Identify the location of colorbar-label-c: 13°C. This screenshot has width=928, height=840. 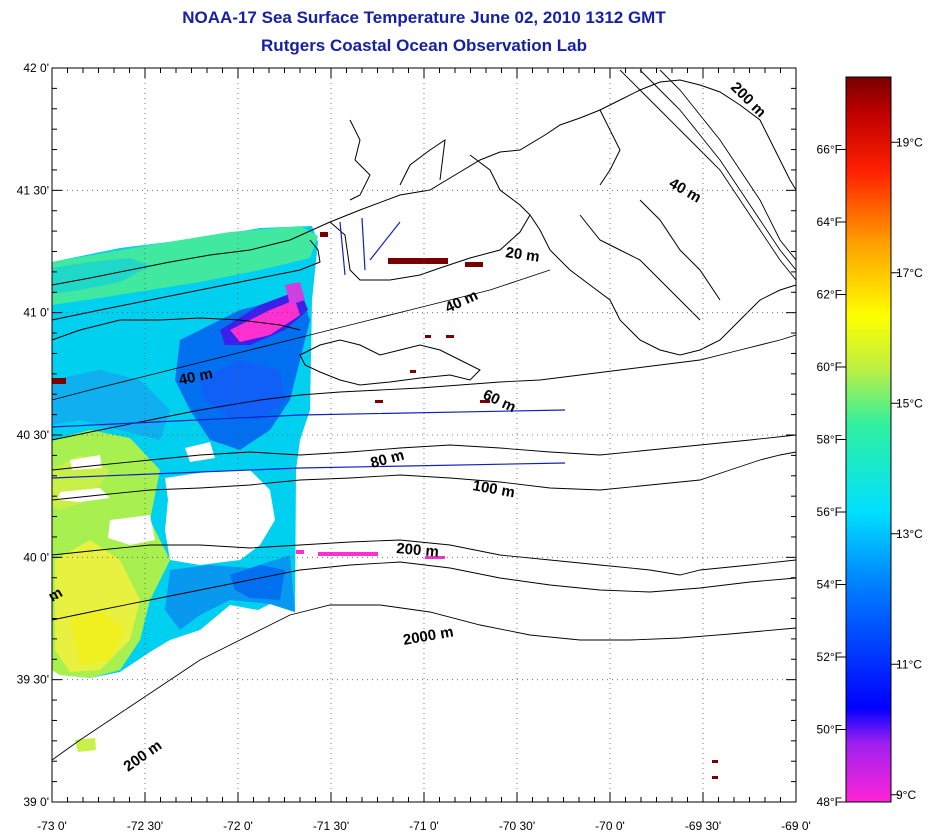
(909, 534).